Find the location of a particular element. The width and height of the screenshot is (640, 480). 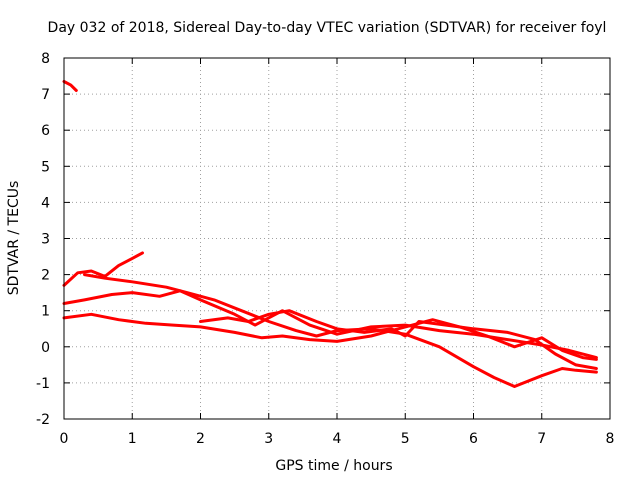

x-tick-label: 1 is located at coordinates (132, 439).